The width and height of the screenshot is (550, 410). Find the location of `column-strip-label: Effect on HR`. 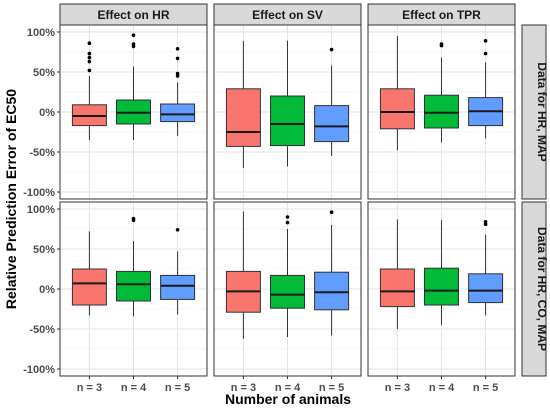

column-strip-label: Effect on HR is located at coordinates (134, 15).